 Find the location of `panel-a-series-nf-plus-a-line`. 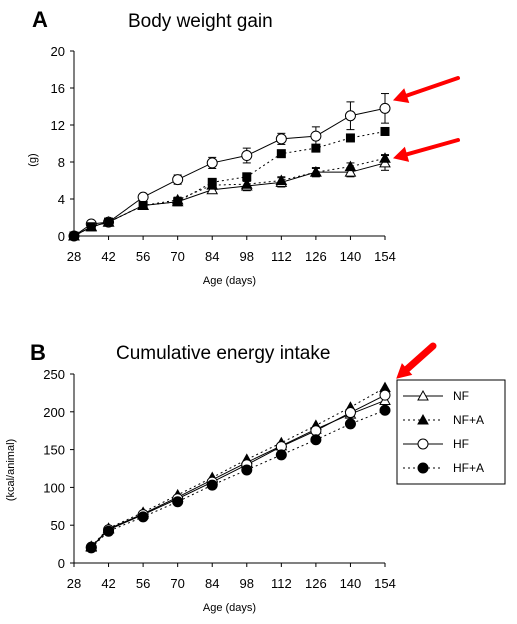

panel-a-series-nf-plus-a-line is located at coordinates (229, 197).